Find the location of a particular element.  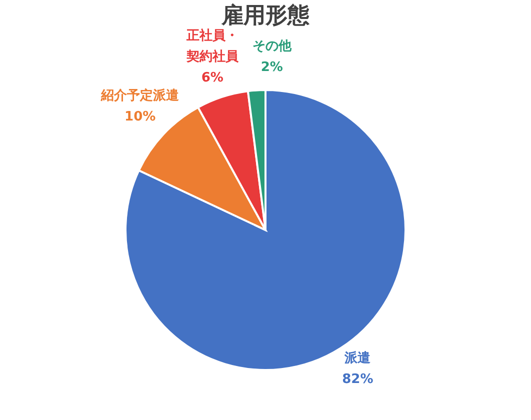

slice-label: その他 is located at coordinates (272, 46).